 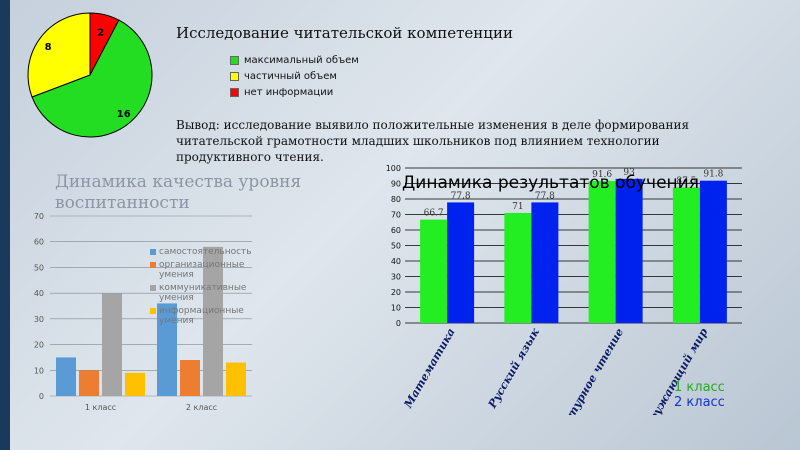 What do you see at coordinates (396, 261) in the screenshot?
I see `results-y-tick-label: 40` at bounding box center [396, 261].